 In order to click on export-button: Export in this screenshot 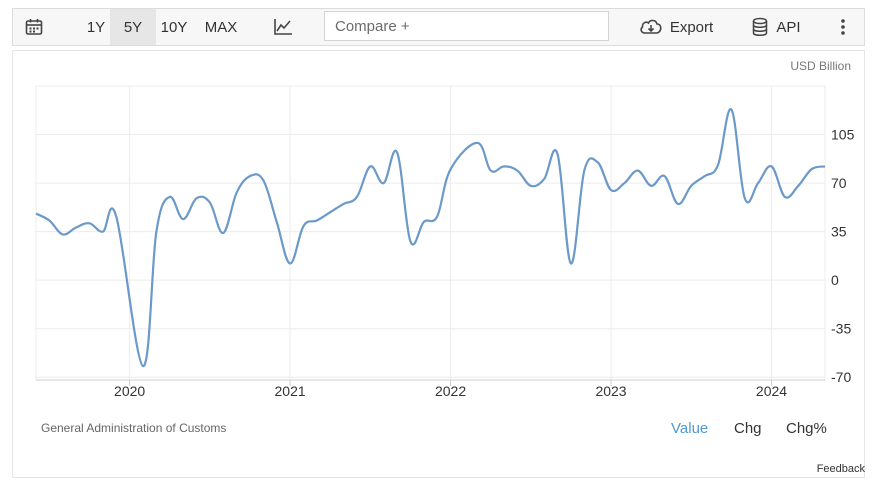, I will do `click(676, 27)`.